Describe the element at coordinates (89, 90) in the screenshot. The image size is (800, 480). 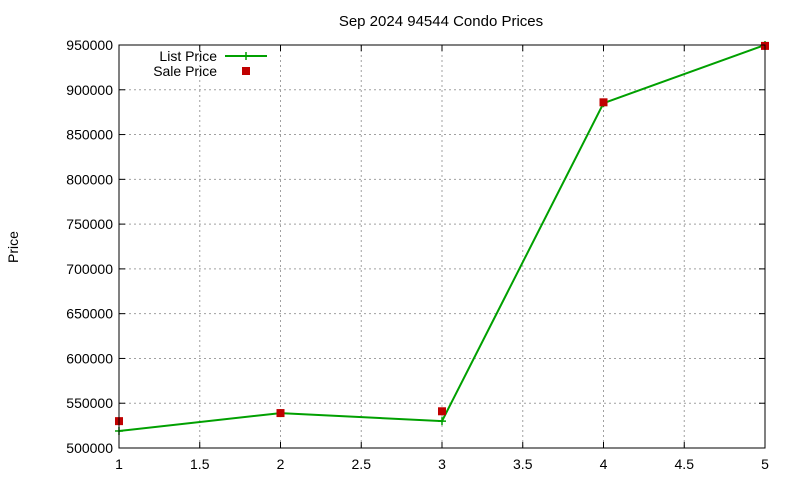
I see `y-tick-label: 900000` at that location.